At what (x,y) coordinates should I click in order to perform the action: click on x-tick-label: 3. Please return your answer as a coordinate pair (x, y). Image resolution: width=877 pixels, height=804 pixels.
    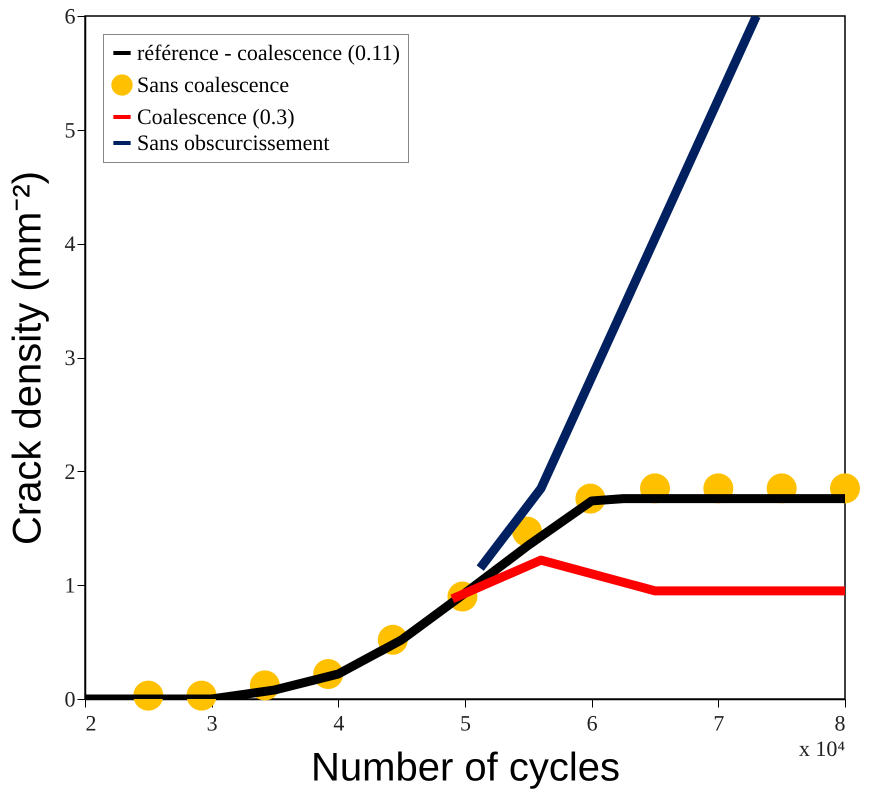
    Looking at the image, I should click on (212, 723).